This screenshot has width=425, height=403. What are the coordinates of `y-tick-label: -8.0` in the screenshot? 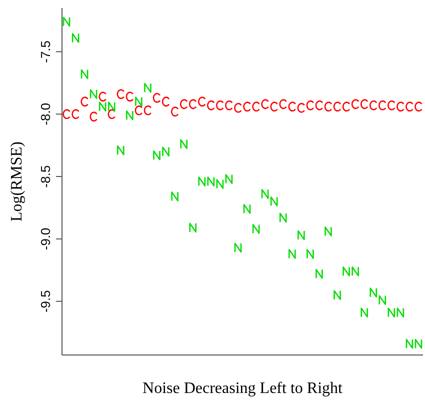 It's located at (45, 114).